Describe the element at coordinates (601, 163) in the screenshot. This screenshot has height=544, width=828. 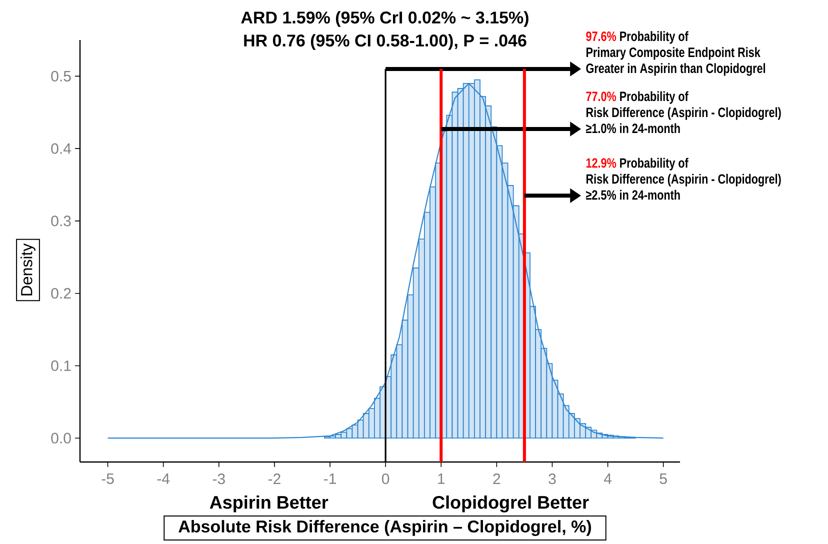
I see `annotation: 12.9%` at that location.